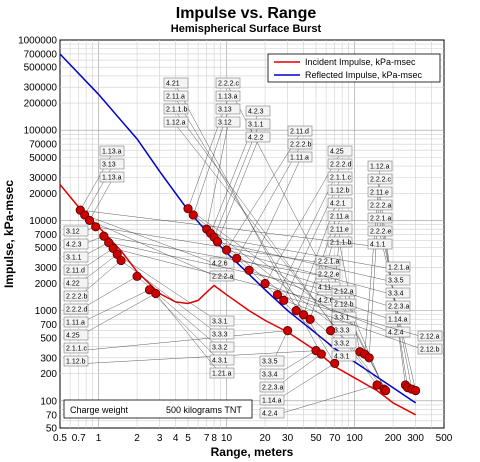  What do you see at coordinates (340, 191) in the screenshot?
I see `annotation-label: 1.12.b` at bounding box center [340, 191].